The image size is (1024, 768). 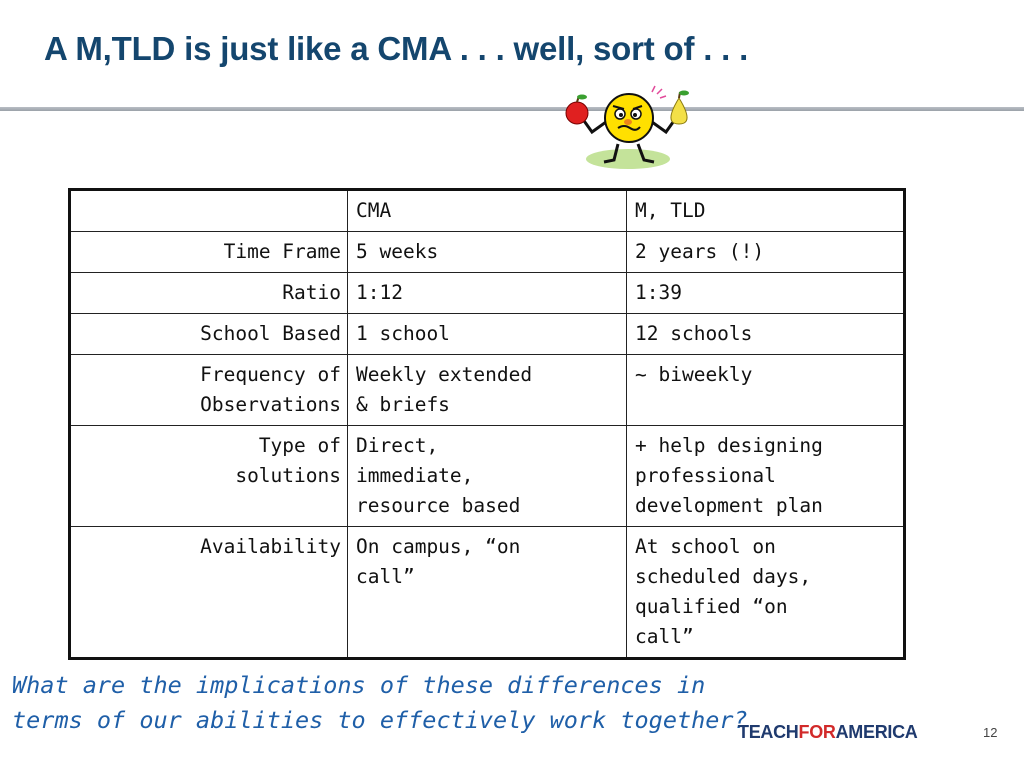 What do you see at coordinates (208, 293) in the screenshot?
I see `row-label: Ratio` at bounding box center [208, 293].